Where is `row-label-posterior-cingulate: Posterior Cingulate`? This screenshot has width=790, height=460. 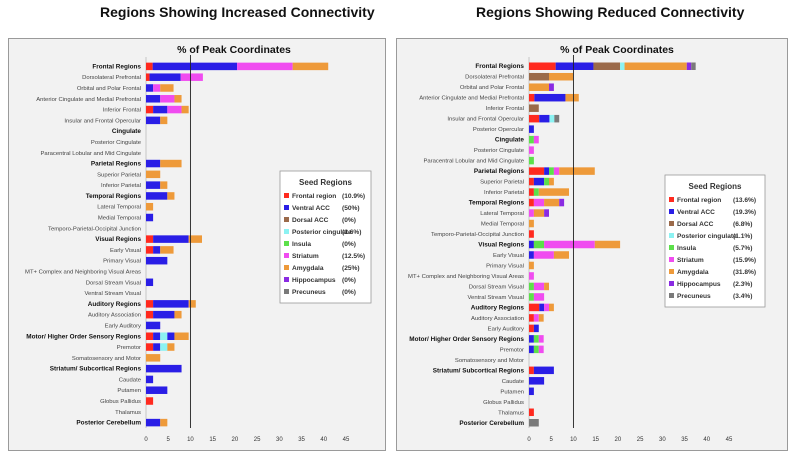
row-label-posterior-cingulate: Posterior Cingulate is located at coordinates (499, 151).